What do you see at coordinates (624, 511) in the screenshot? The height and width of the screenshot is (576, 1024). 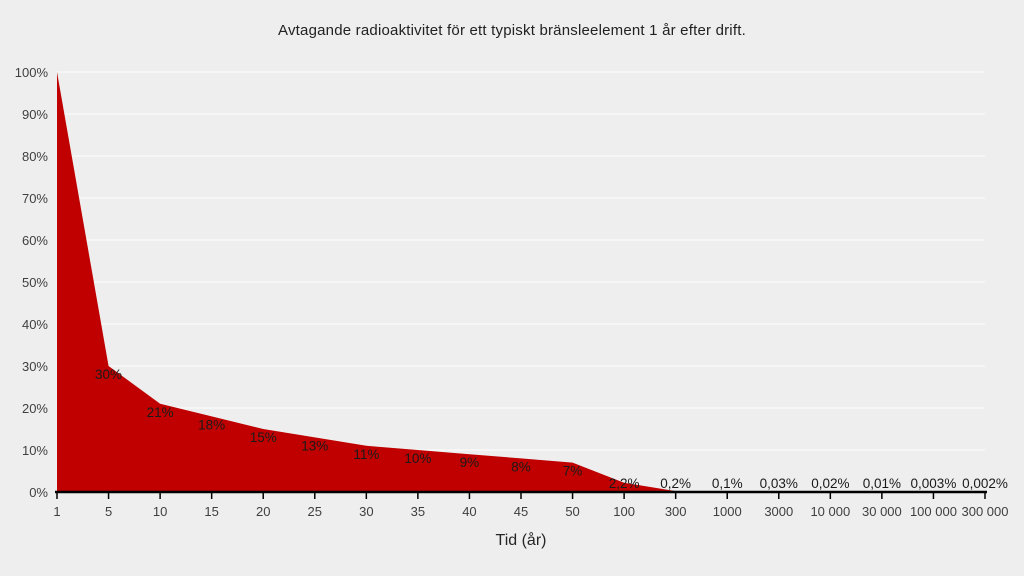 I see `x-axis-tick-label: 100` at bounding box center [624, 511].